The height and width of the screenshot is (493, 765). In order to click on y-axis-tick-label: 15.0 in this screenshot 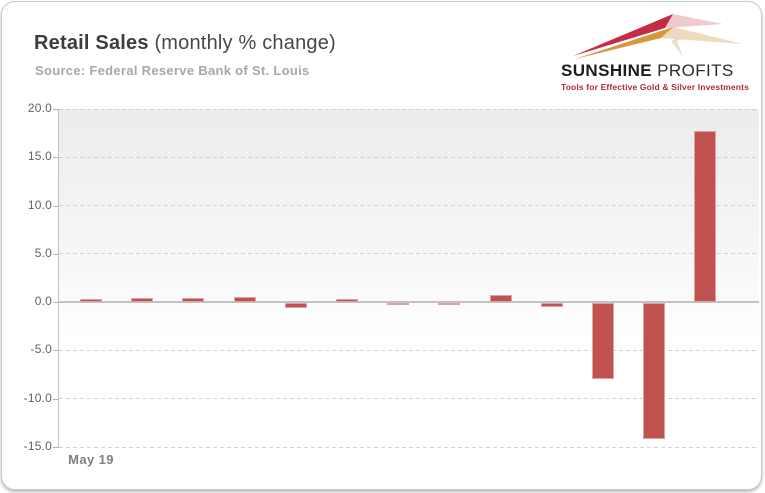, I will do `click(39, 156)`.